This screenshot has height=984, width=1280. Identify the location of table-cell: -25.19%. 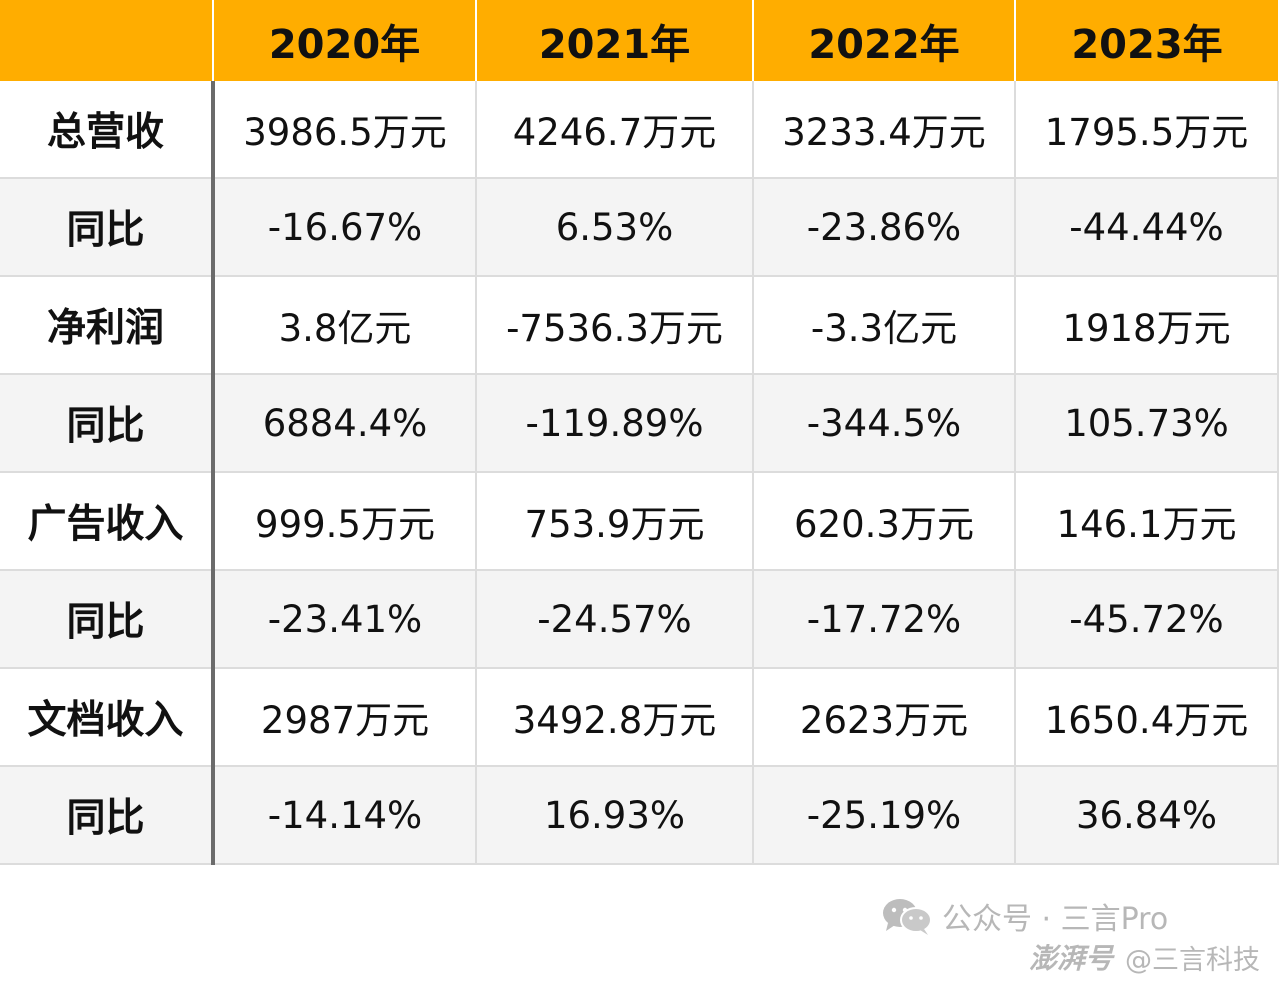
(884, 815).